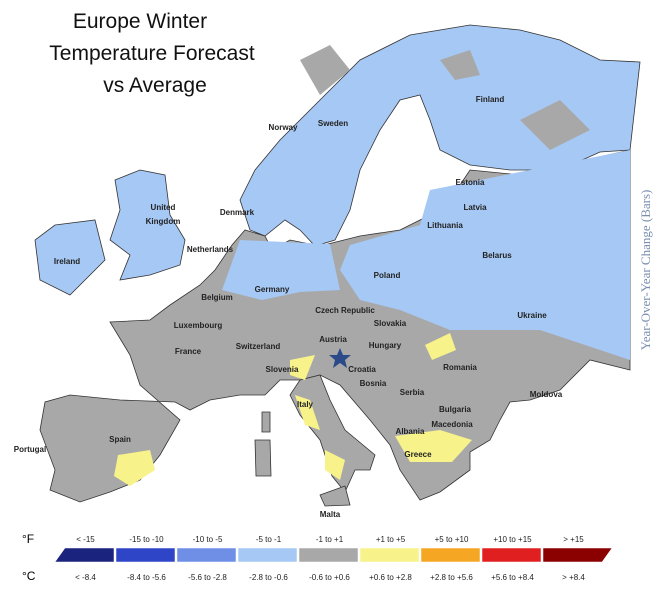 The width and height of the screenshot is (660, 591). I want to click on country-label: Kingdom, so click(163, 221).